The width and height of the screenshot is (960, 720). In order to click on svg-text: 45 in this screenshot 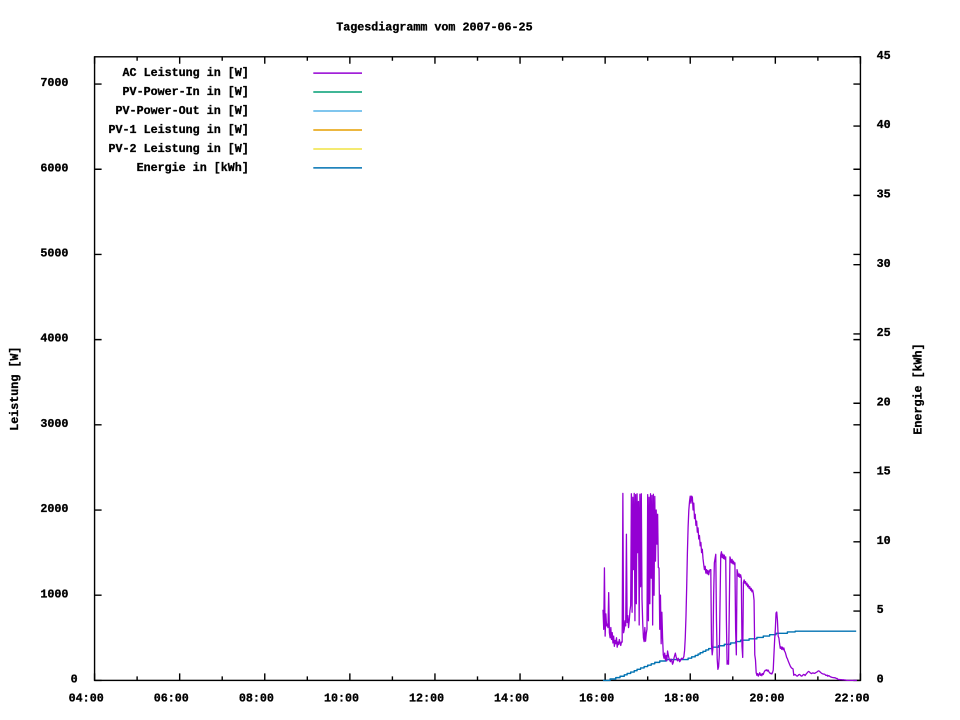, I will do `click(884, 56)`.